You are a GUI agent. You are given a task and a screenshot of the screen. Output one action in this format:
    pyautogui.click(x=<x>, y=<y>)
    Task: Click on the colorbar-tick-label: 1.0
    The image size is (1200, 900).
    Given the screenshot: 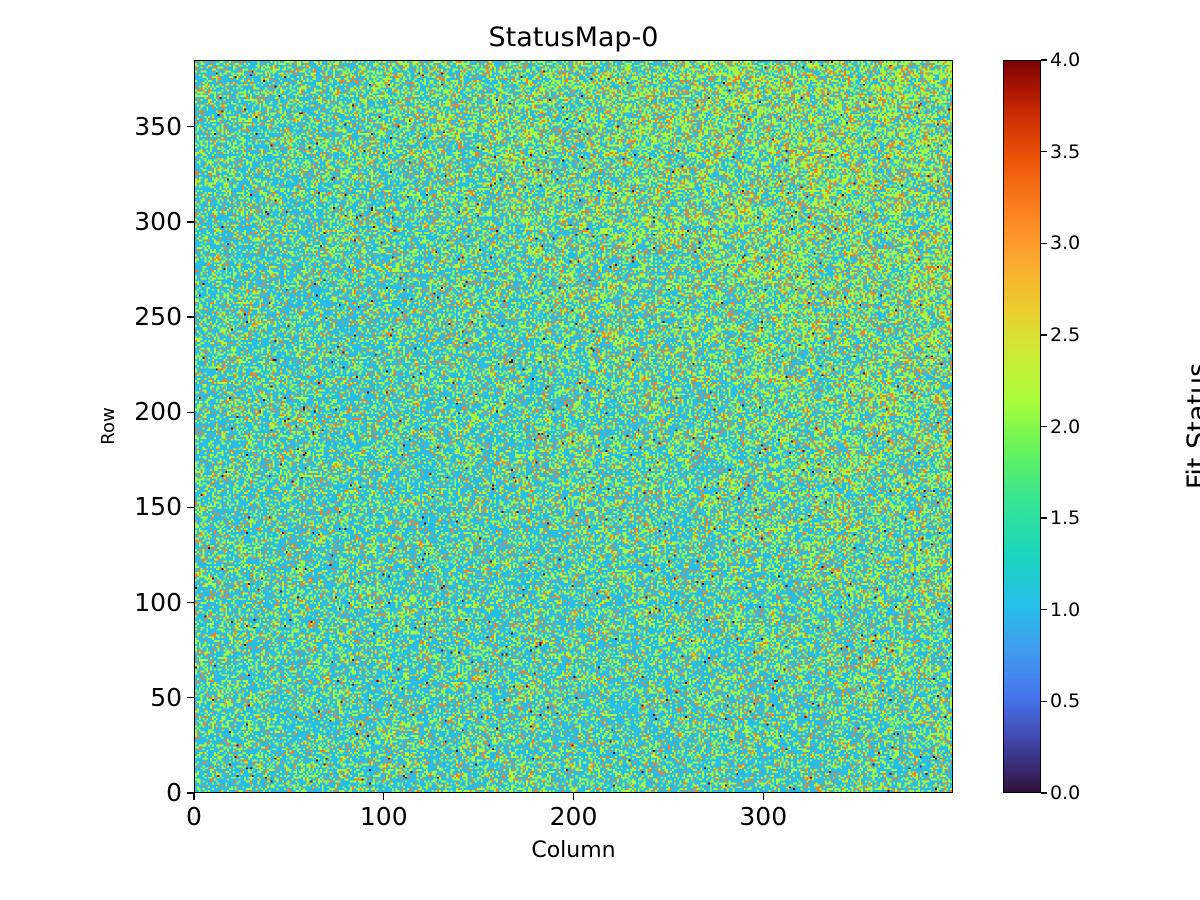 What is the action you would take?
    pyautogui.click(x=1065, y=609)
    